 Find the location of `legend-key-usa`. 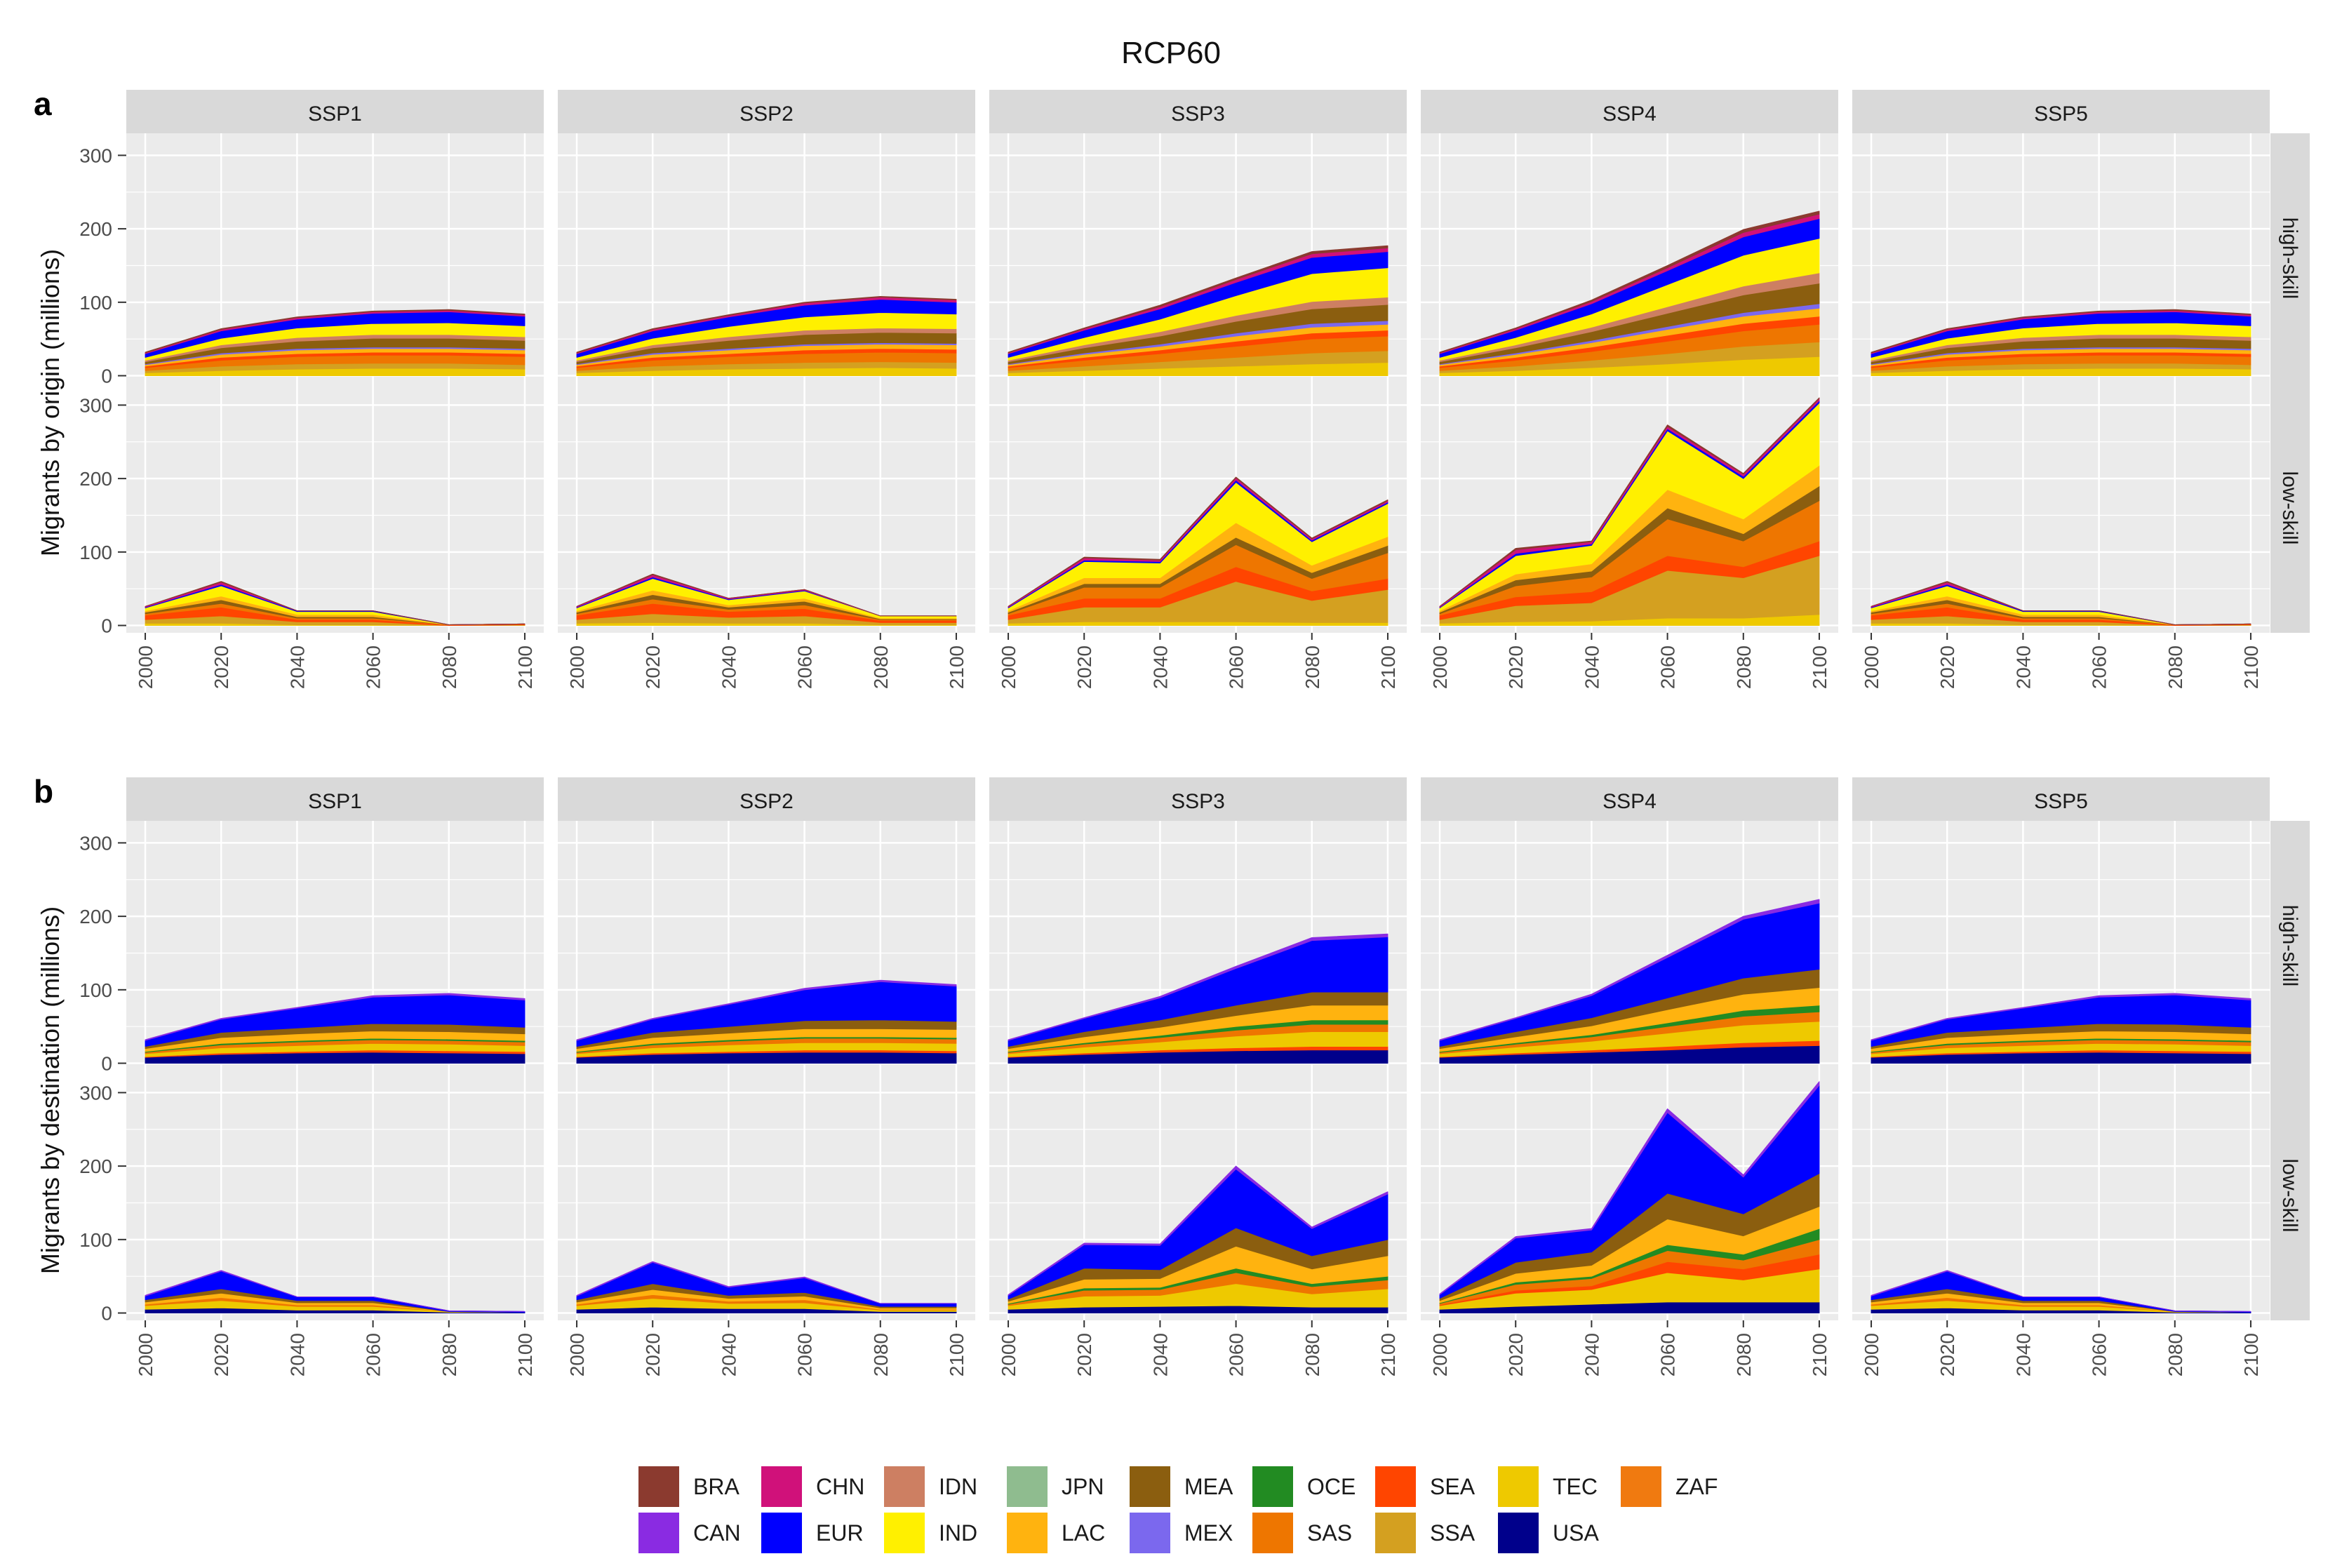

legend-key-usa is located at coordinates (1518, 1533).